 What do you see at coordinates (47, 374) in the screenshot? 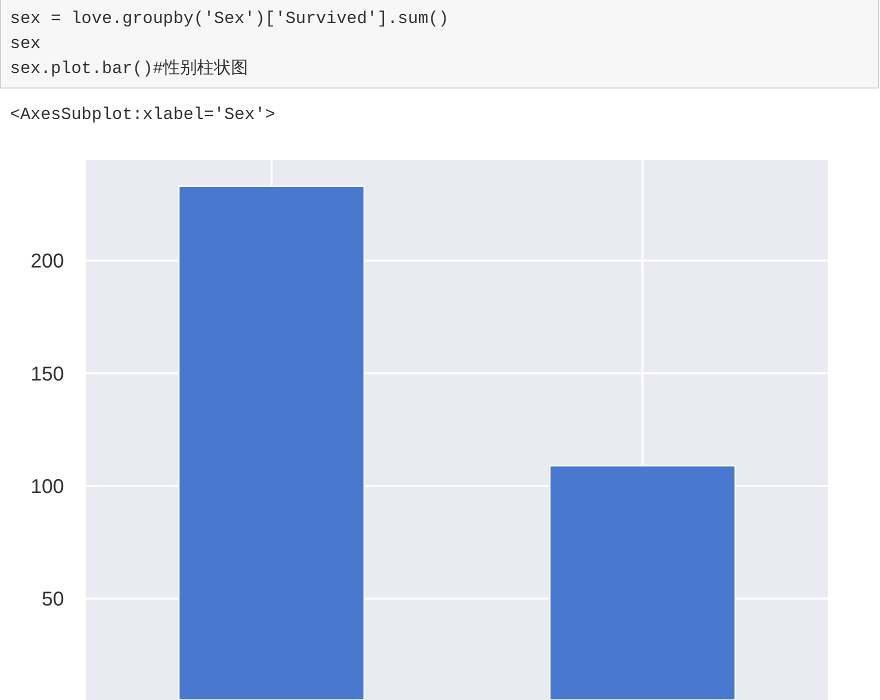
I see `y-tick-label: 150` at bounding box center [47, 374].